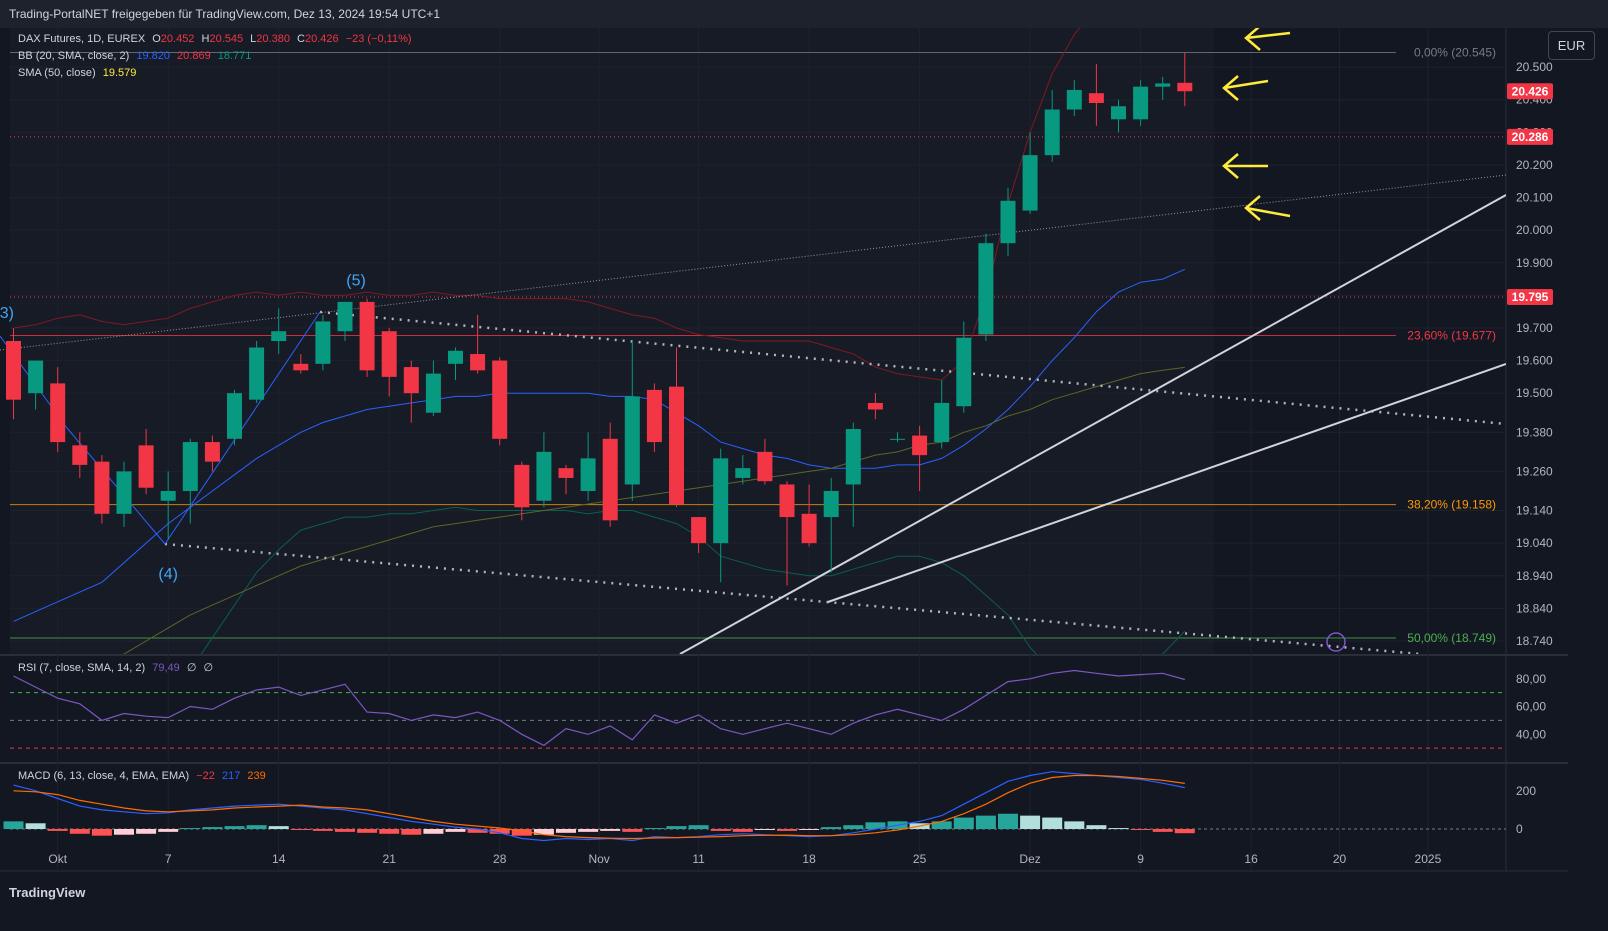  Describe the element at coordinates (1531, 734) in the screenshot. I see `rsi-tick-label: 40,00` at that location.